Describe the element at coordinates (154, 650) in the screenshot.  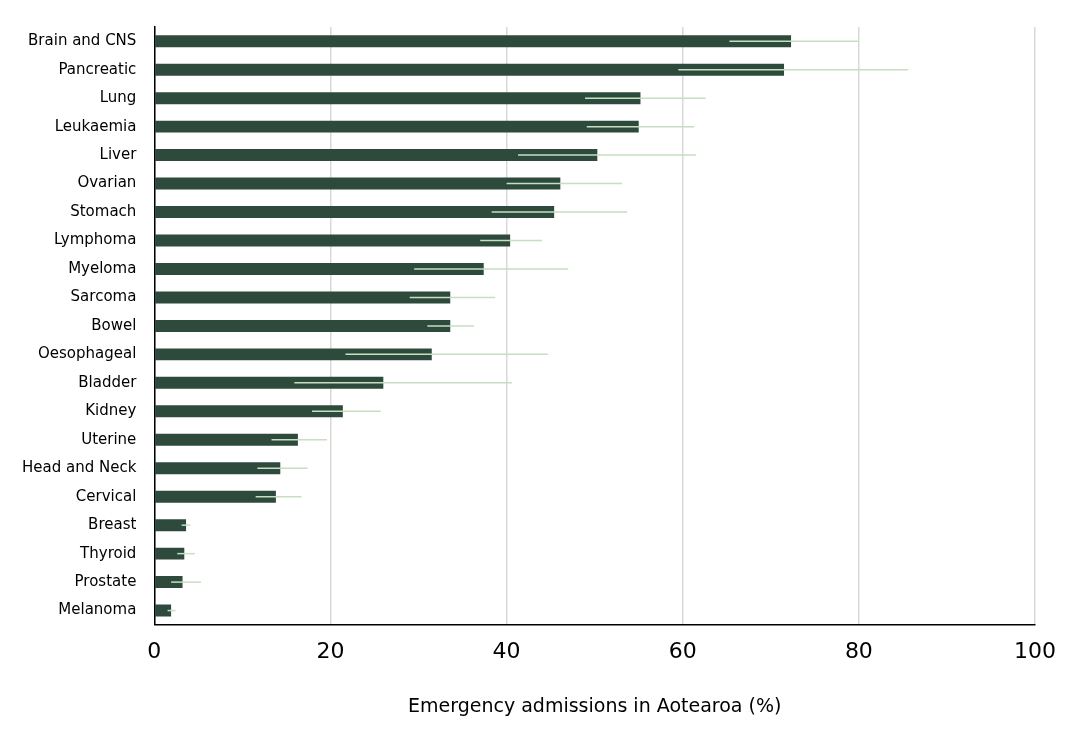
I see `x-tick-label: 0` at that location.